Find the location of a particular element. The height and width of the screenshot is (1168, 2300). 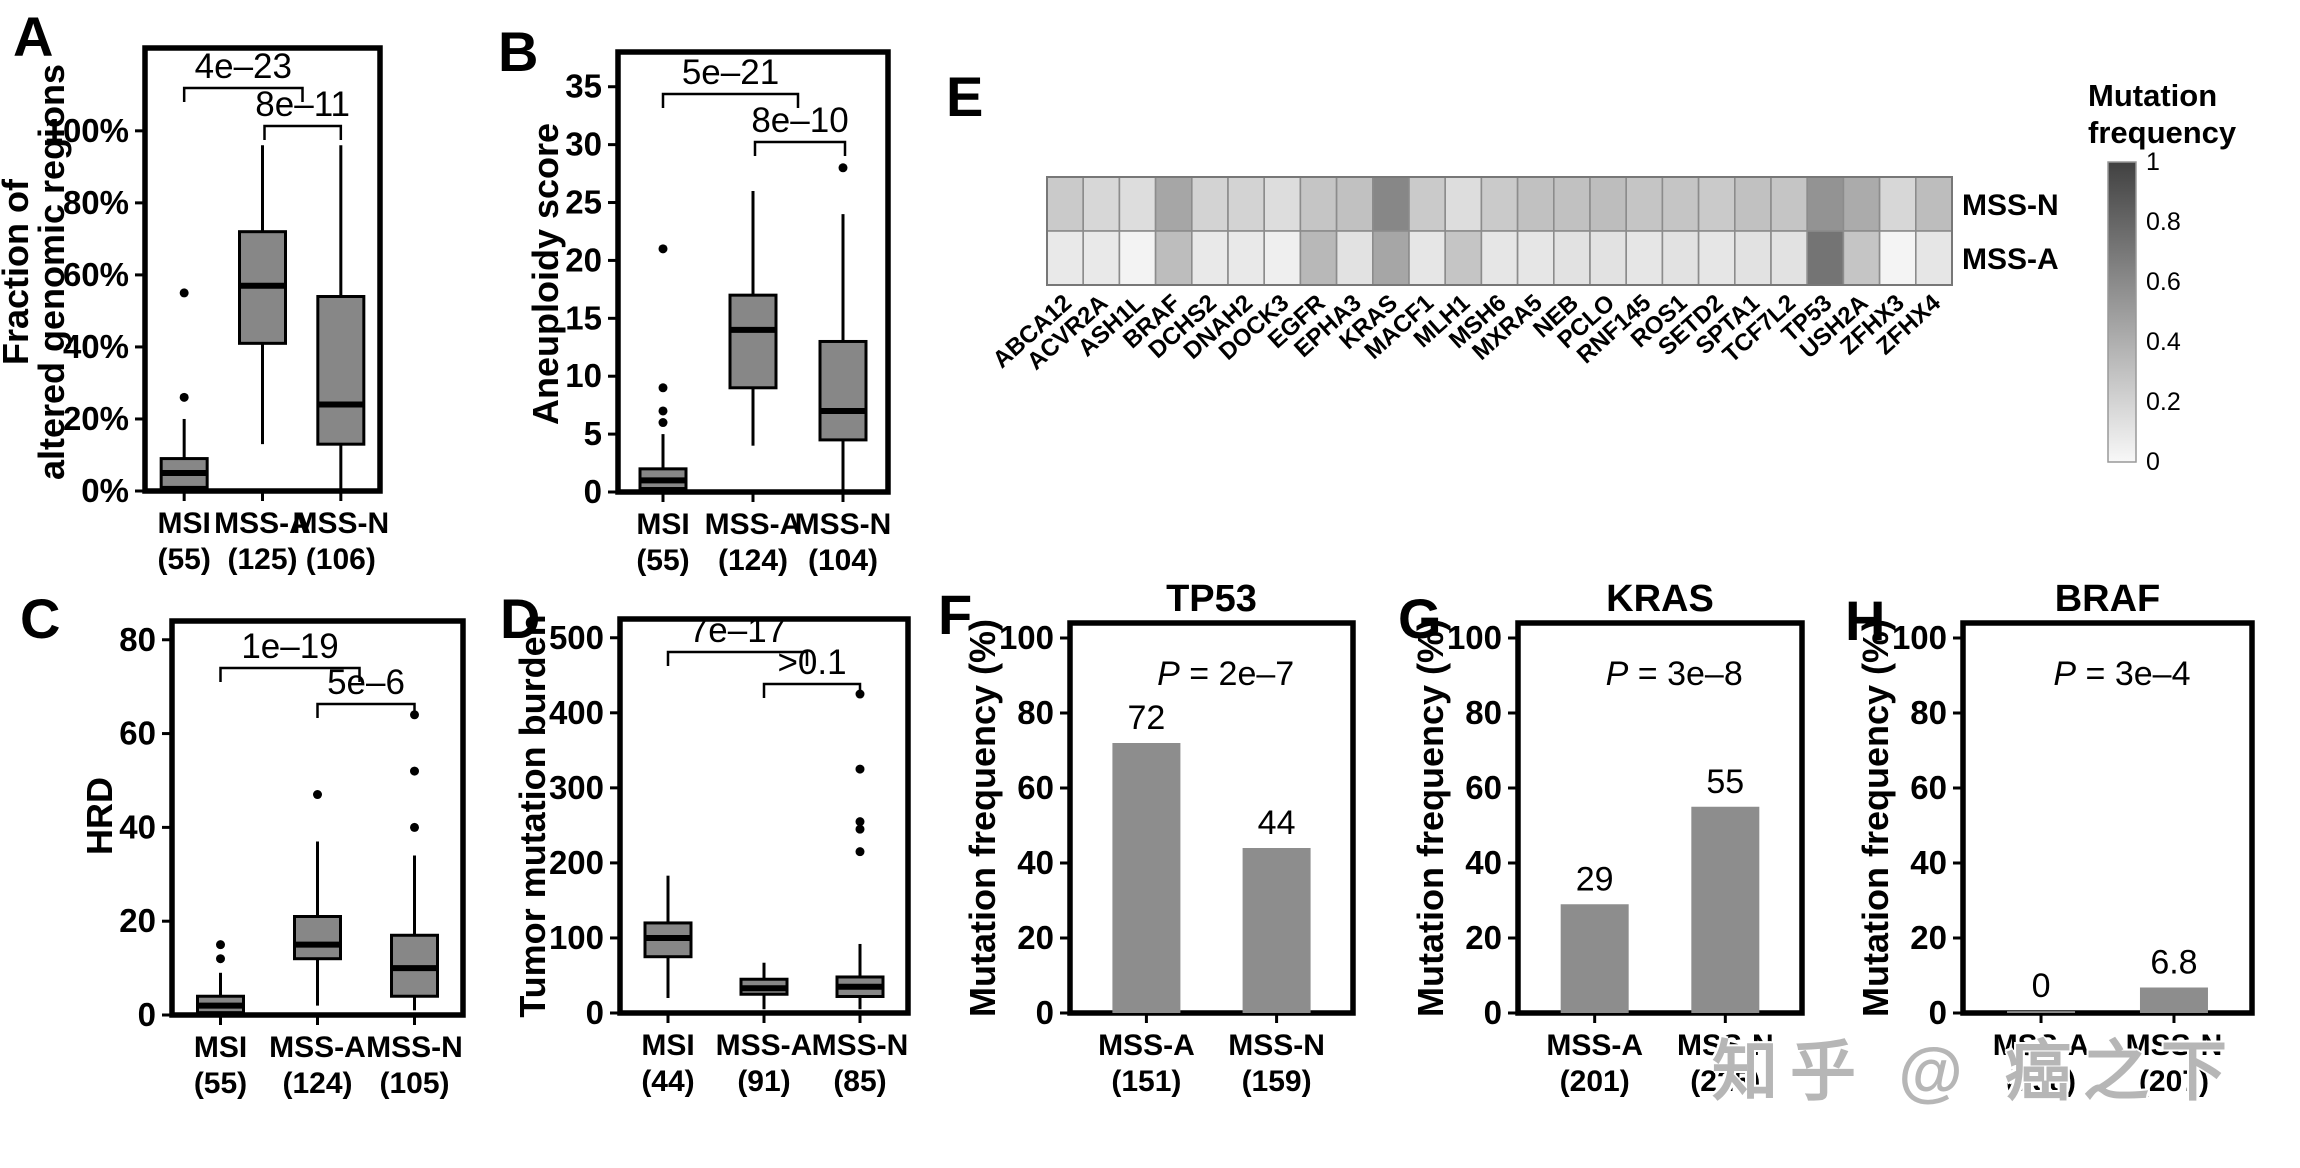

bar-value-label: 6.8 is located at coordinates (2173, 963).